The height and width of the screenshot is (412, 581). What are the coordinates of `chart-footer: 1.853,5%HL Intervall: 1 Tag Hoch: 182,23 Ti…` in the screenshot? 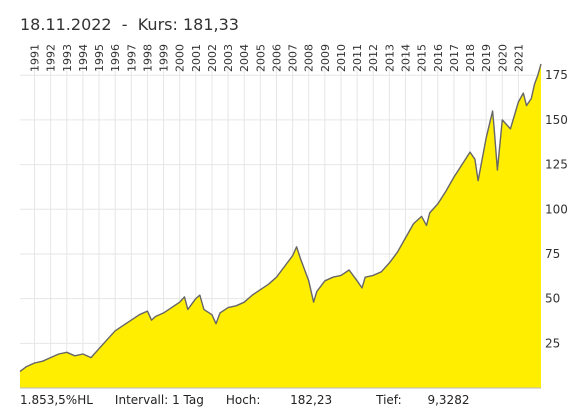 It's located at (266, 400).